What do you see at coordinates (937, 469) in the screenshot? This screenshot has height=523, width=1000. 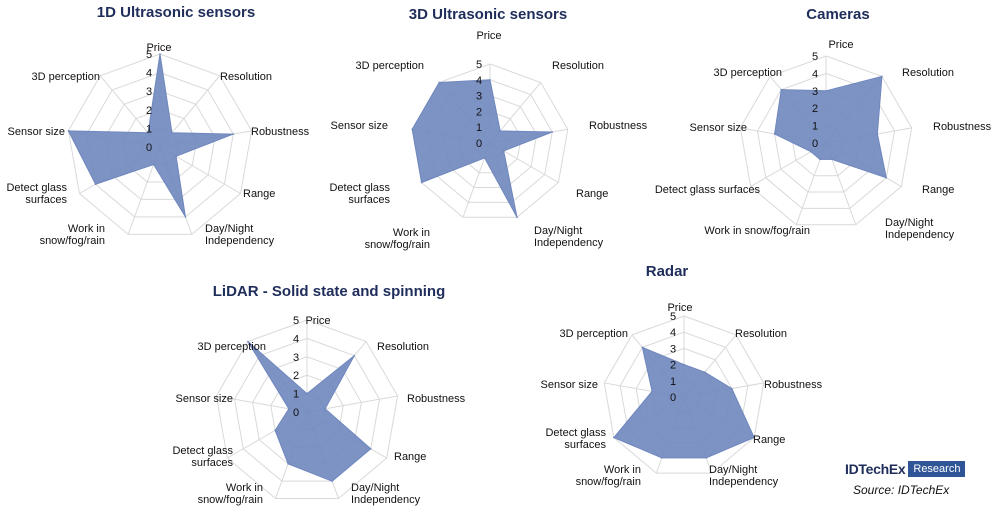 I see `brand-badge: Research` at bounding box center [937, 469].